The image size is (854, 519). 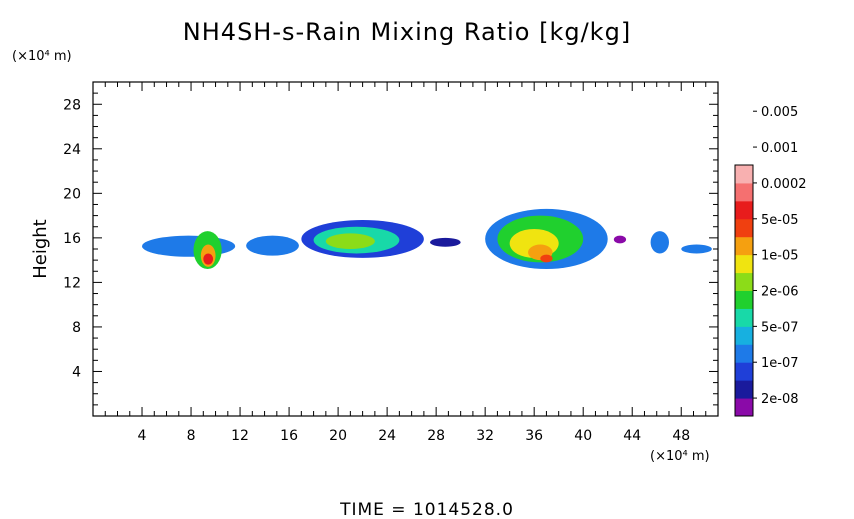 What do you see at coordinates (779, 112) in the screenshot?
I see `colorbar-label: 0.005` at bounding box center [779, 112].